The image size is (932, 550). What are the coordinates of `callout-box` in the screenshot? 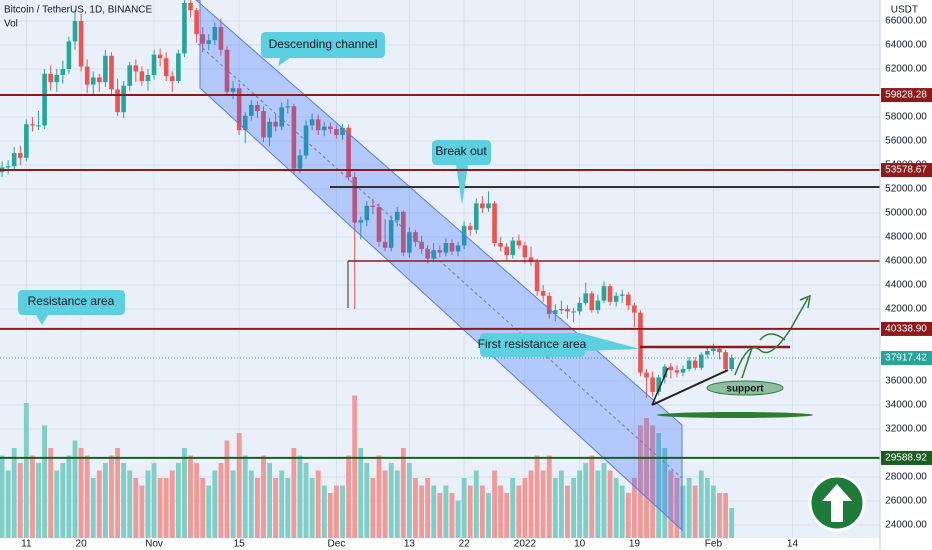 It's located at (560, 345).